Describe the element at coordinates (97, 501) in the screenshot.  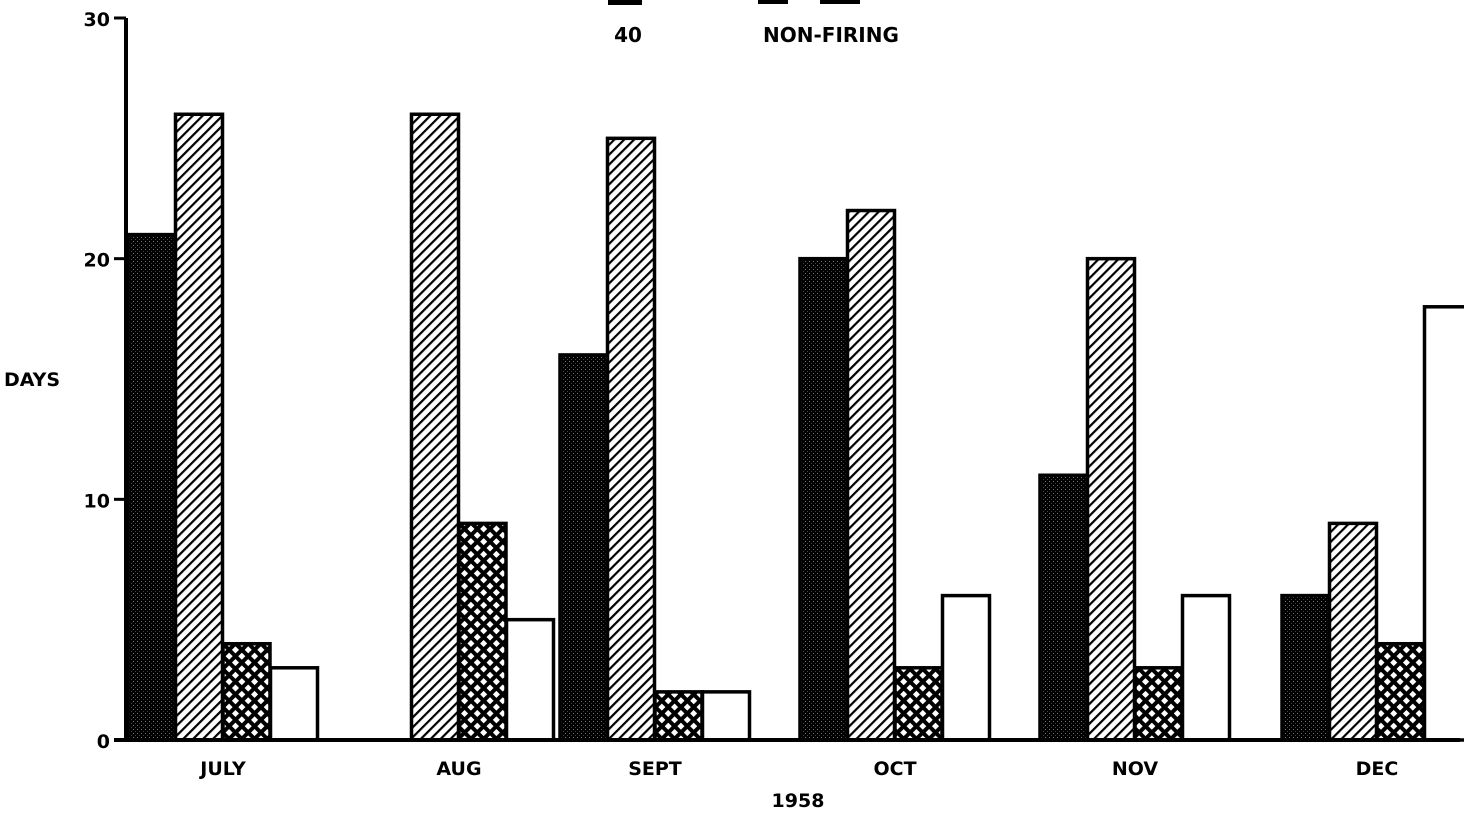
I see `y-tick-label: 10` at that location.